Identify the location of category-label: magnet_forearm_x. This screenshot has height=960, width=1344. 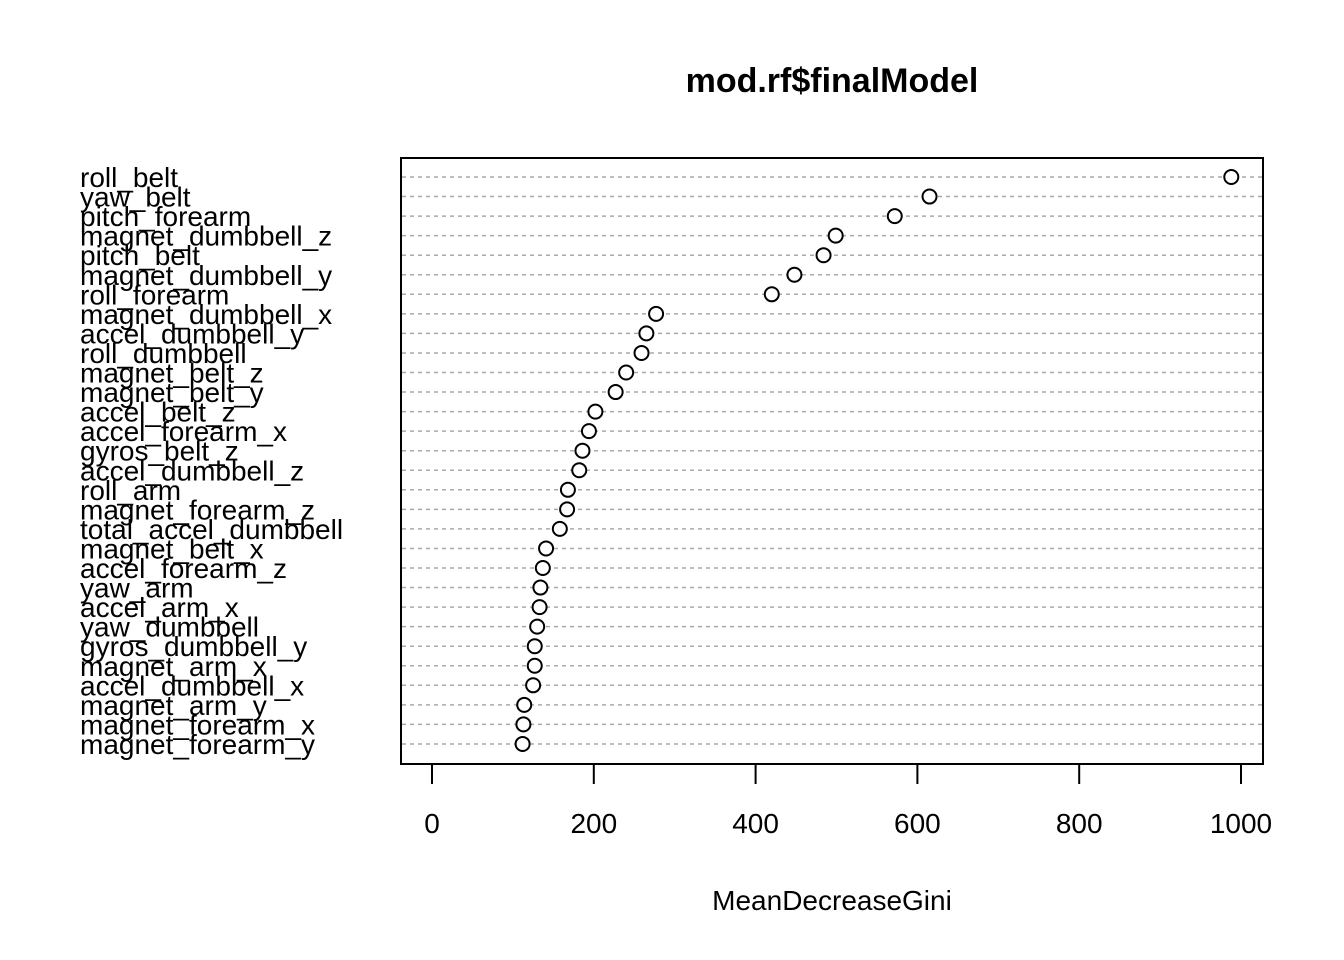
(197, 724).